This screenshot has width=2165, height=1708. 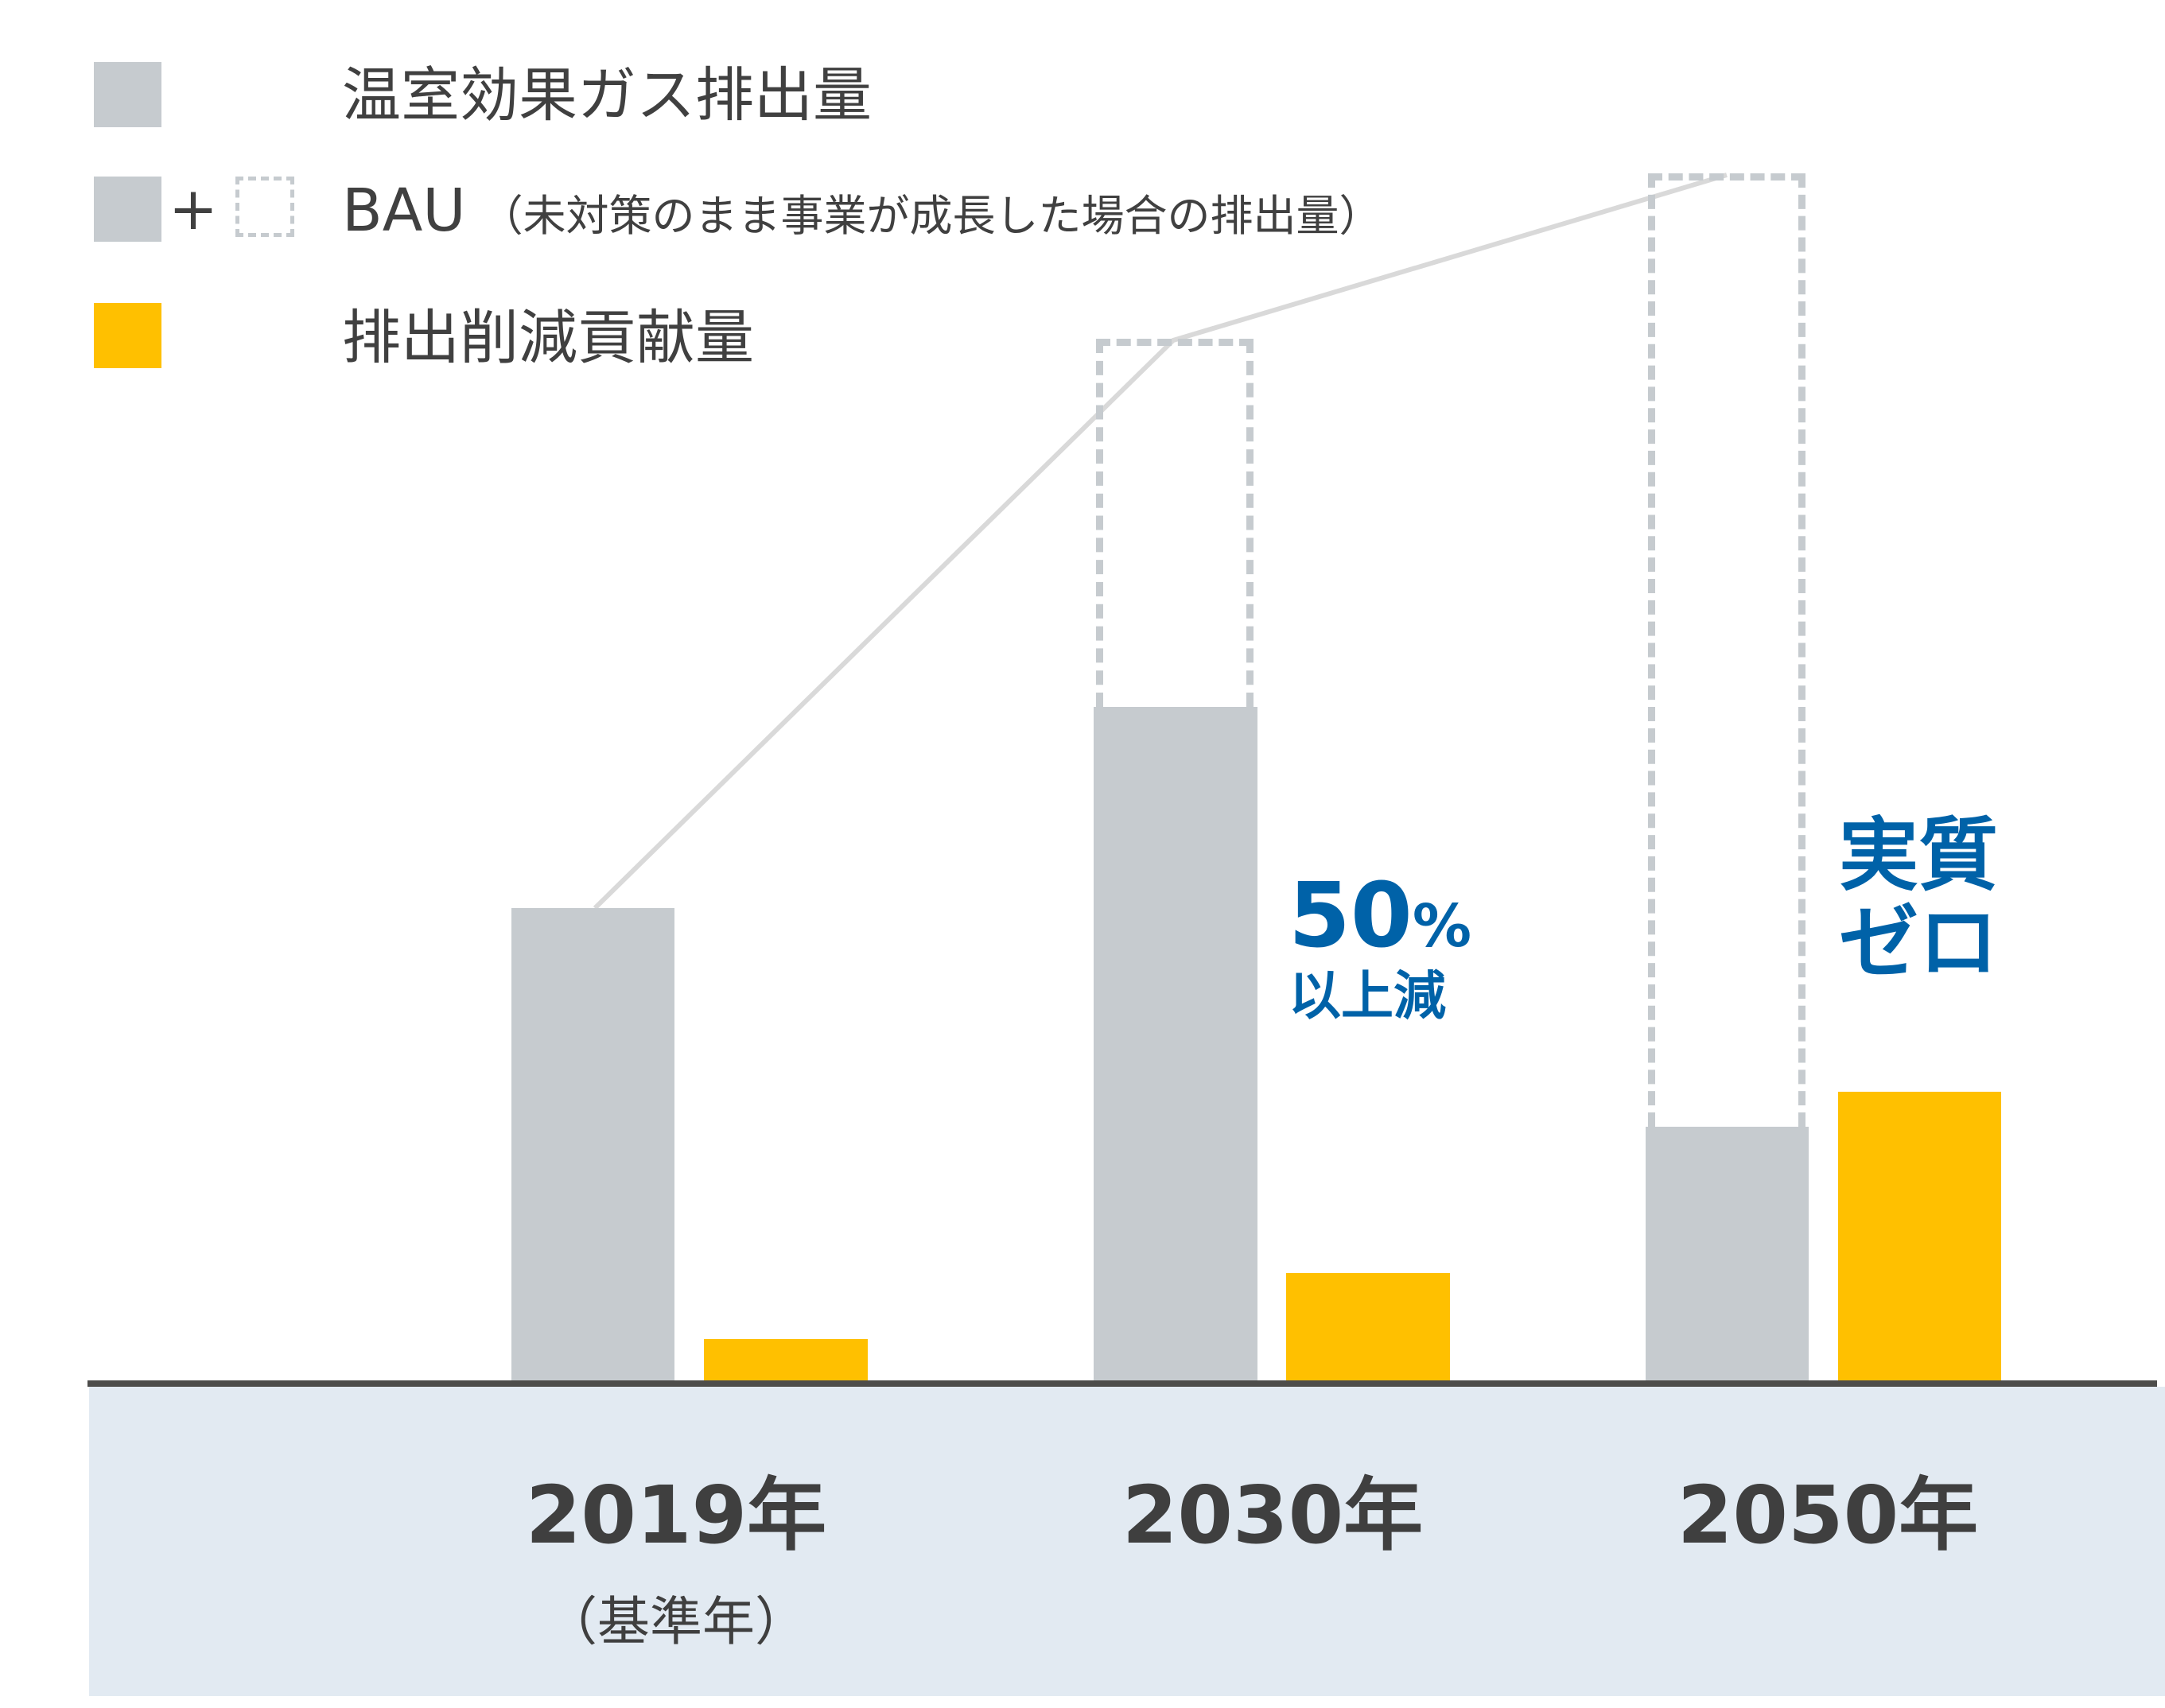 I want to click on bar-reduction-2019, so click(x=786, y=1360).